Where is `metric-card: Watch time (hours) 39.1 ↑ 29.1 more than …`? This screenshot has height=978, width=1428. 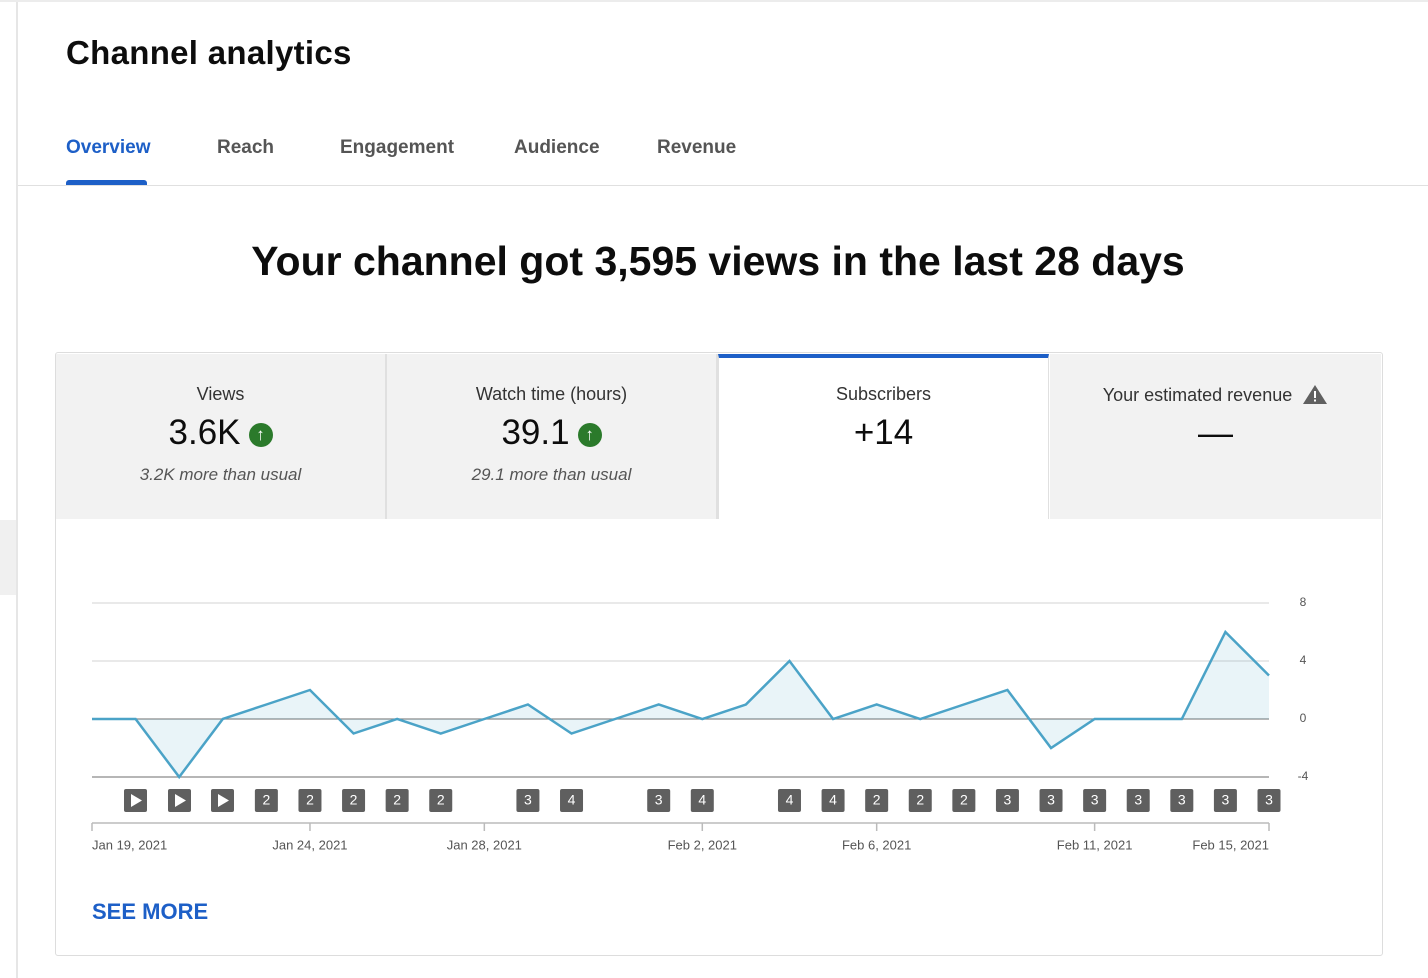 metric-card: Watch time (hours) 39.1 ↑ 29.1 more than … is located at coordinates (552, 436).